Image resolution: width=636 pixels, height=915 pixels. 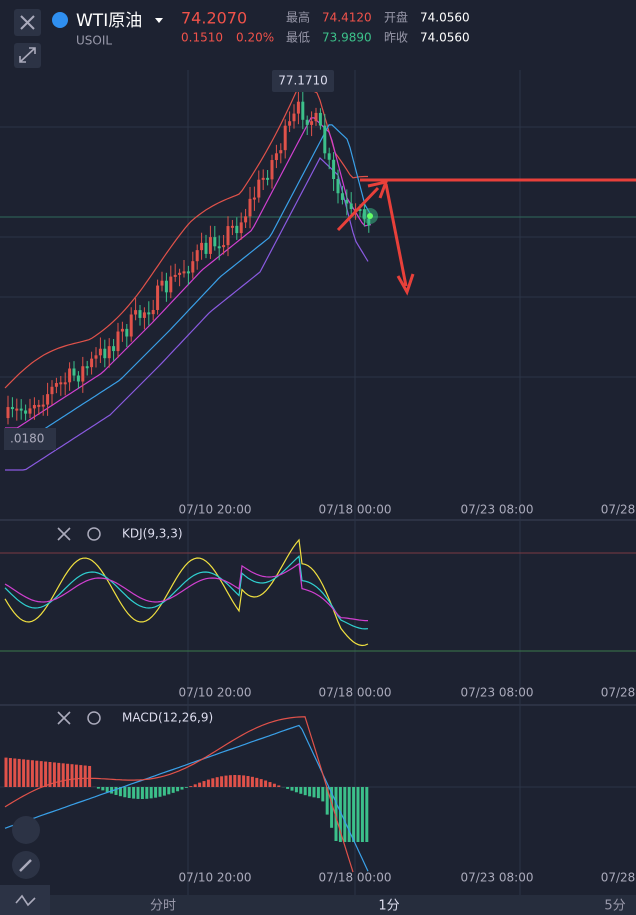 What do you see at coordinates (614, 906) in the screenshot?
I see `tab: 5分` at bounding box center [614, 906].